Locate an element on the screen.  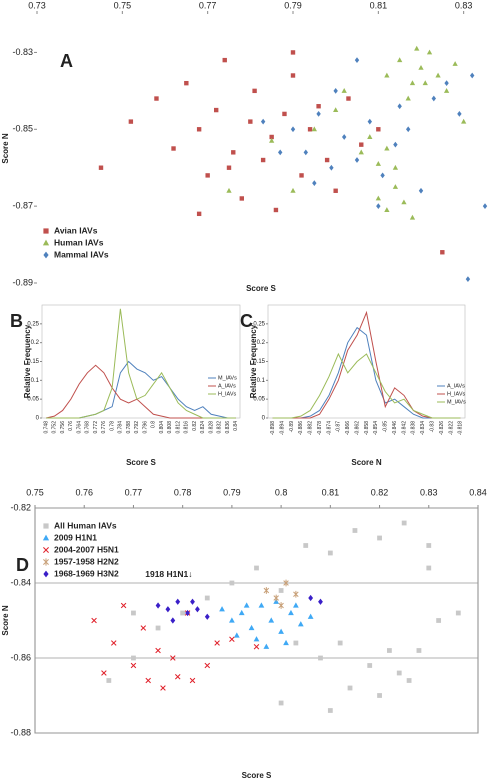
x-tick-label: 0.82 is located at coordinates (380, 492).